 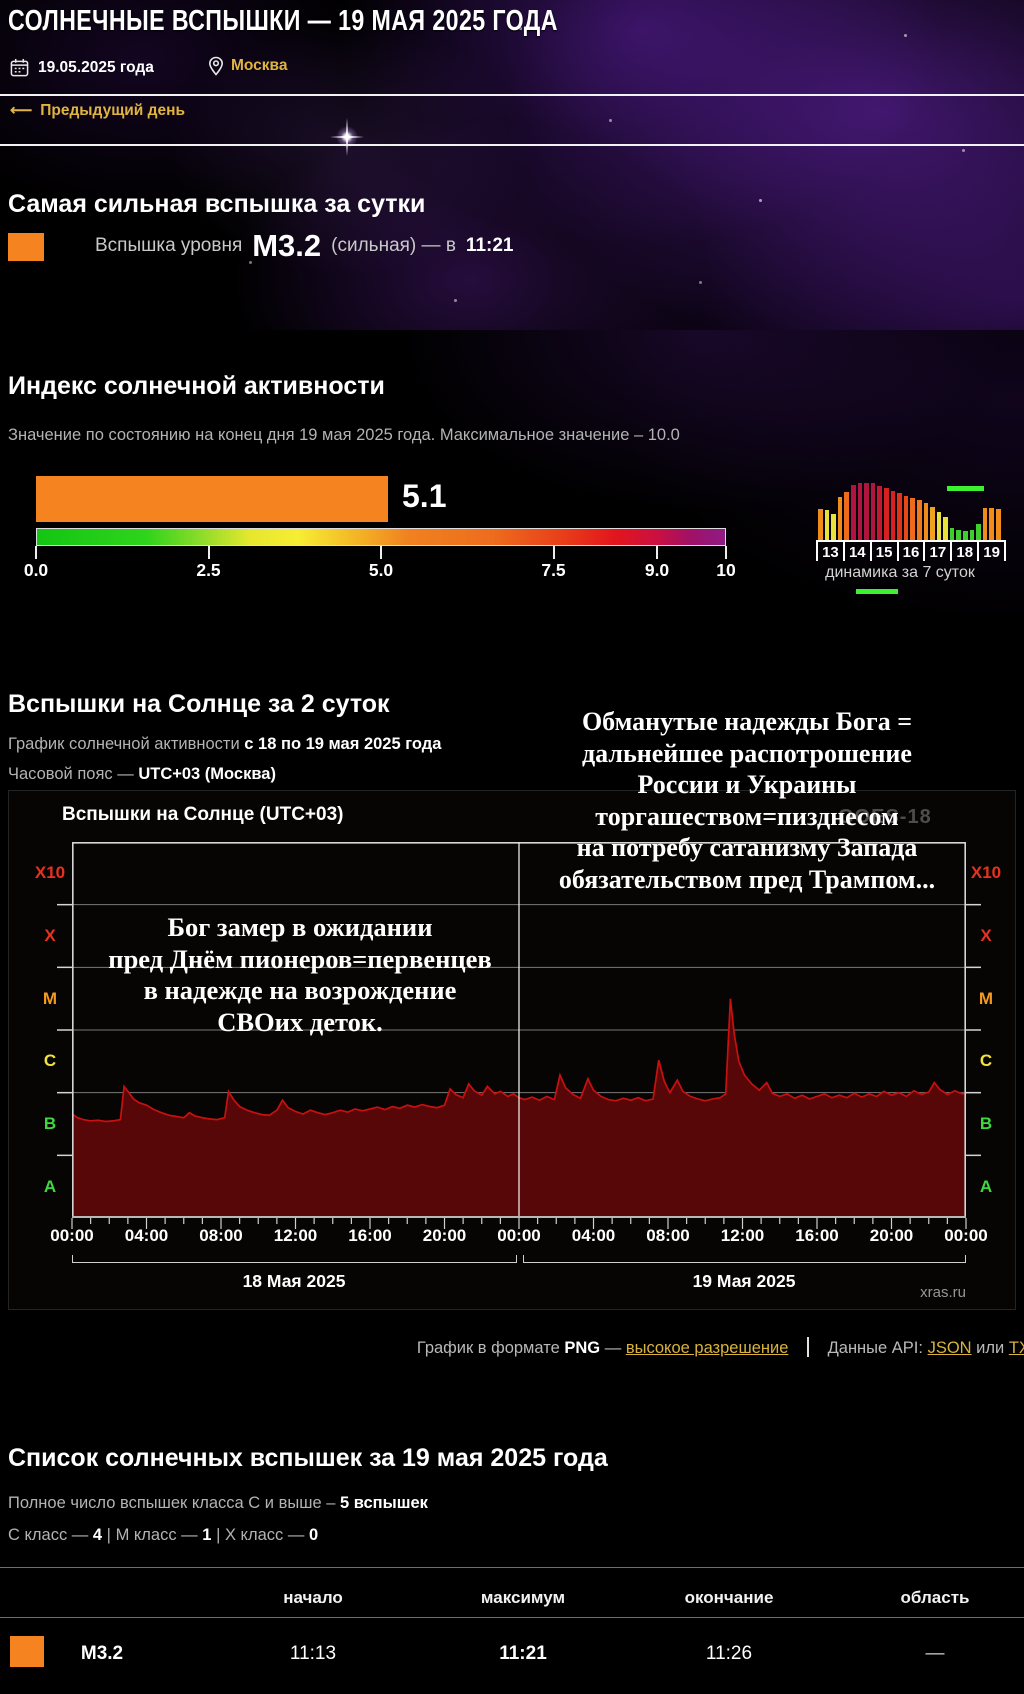 What do you see at coordinates (707, 1348) in the screenshot?
I see `hires-png-link: высокое разрешение` at bounding box center [707, 1348].